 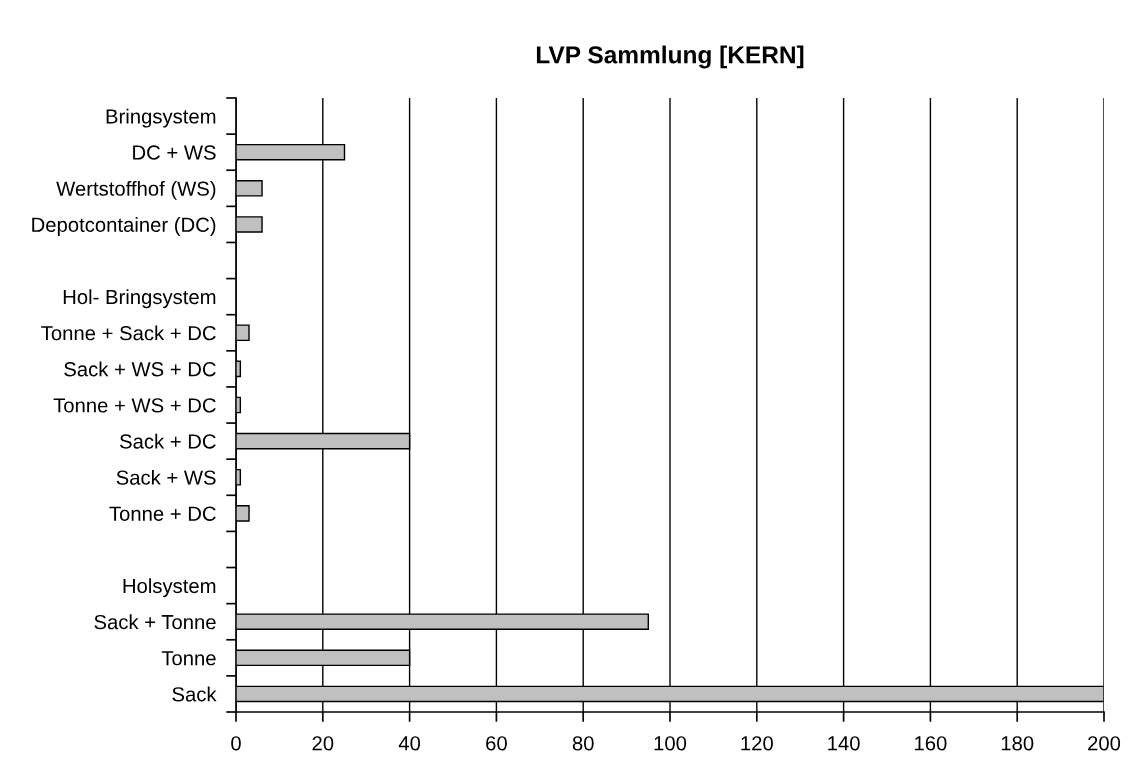 I want to click on x-tick-label: 140, so click(x=844, y=743).